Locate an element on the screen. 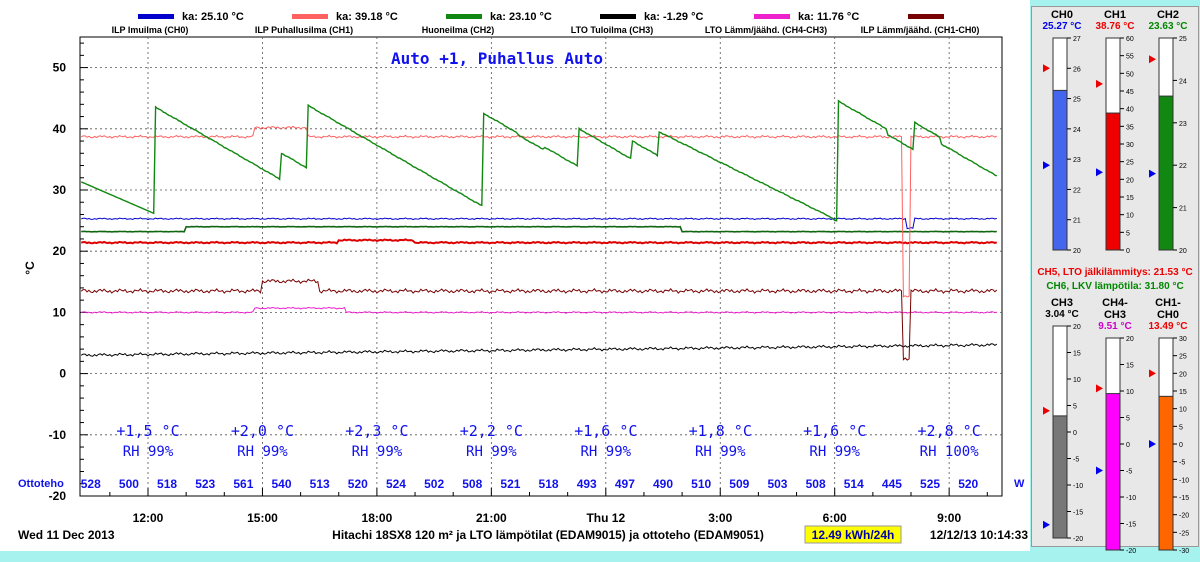  x-tick-label: 18:00 is located at coordinates (377, 518).